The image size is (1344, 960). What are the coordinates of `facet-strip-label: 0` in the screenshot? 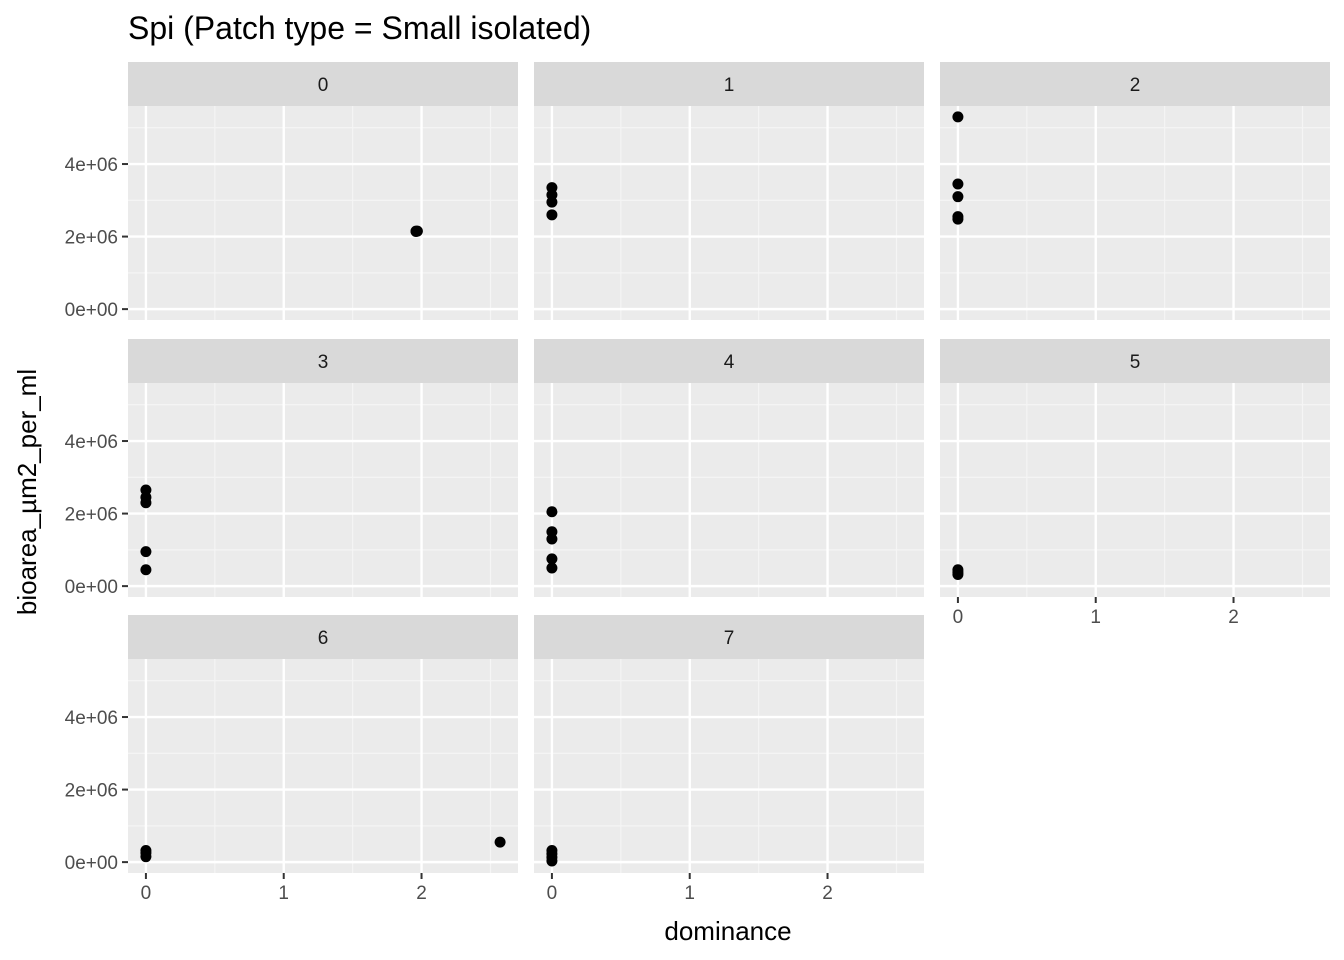 It's located at (323, 85).